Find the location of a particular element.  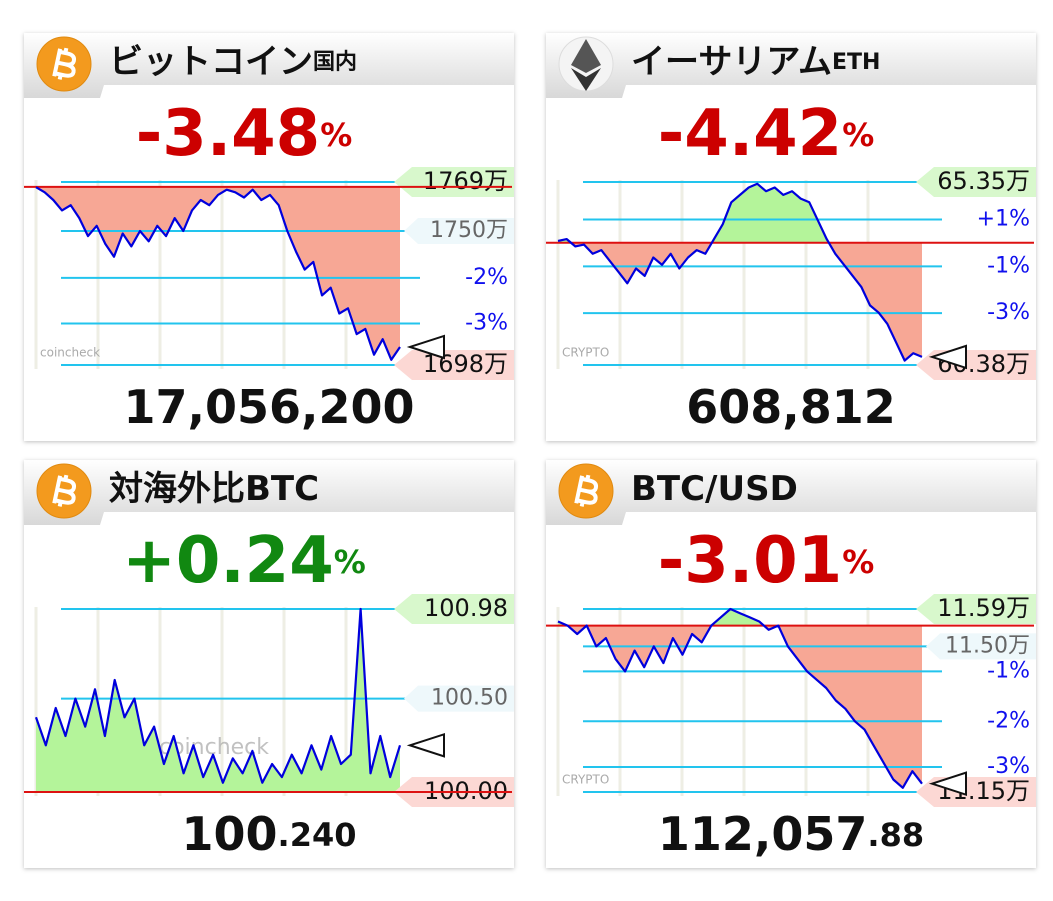

price-main: 100 is located at coordinates (230, 834).